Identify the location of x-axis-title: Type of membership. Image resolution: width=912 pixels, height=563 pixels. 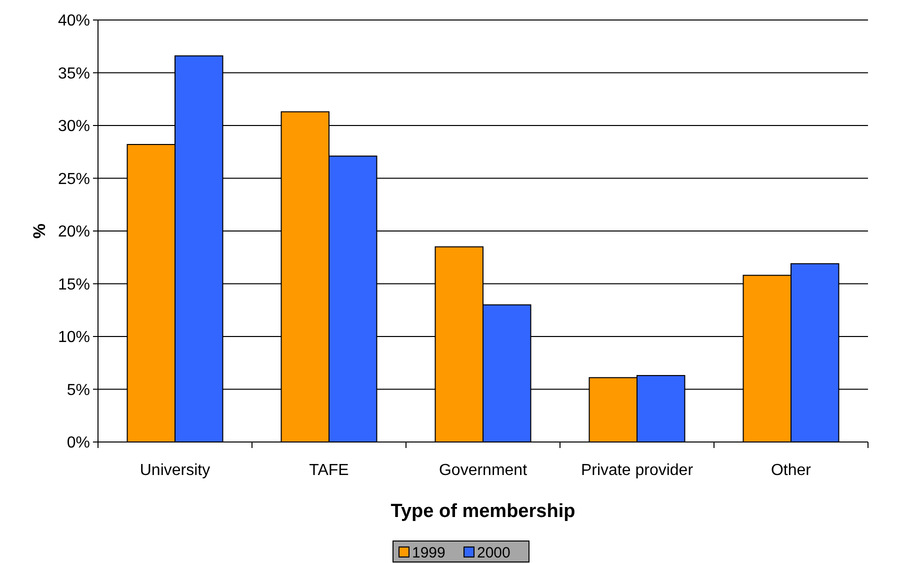
(483, 511).